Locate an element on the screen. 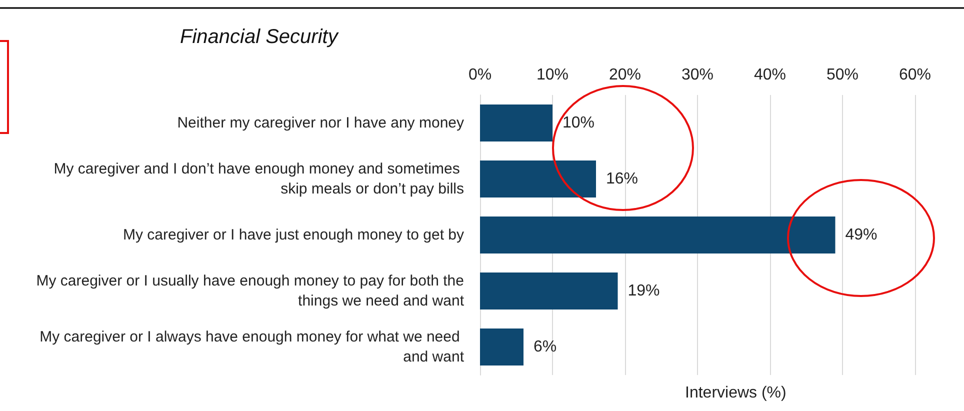 This screenshot has width=964, height=411. x-tick-label: 30% is located at coordinates (697, 75).